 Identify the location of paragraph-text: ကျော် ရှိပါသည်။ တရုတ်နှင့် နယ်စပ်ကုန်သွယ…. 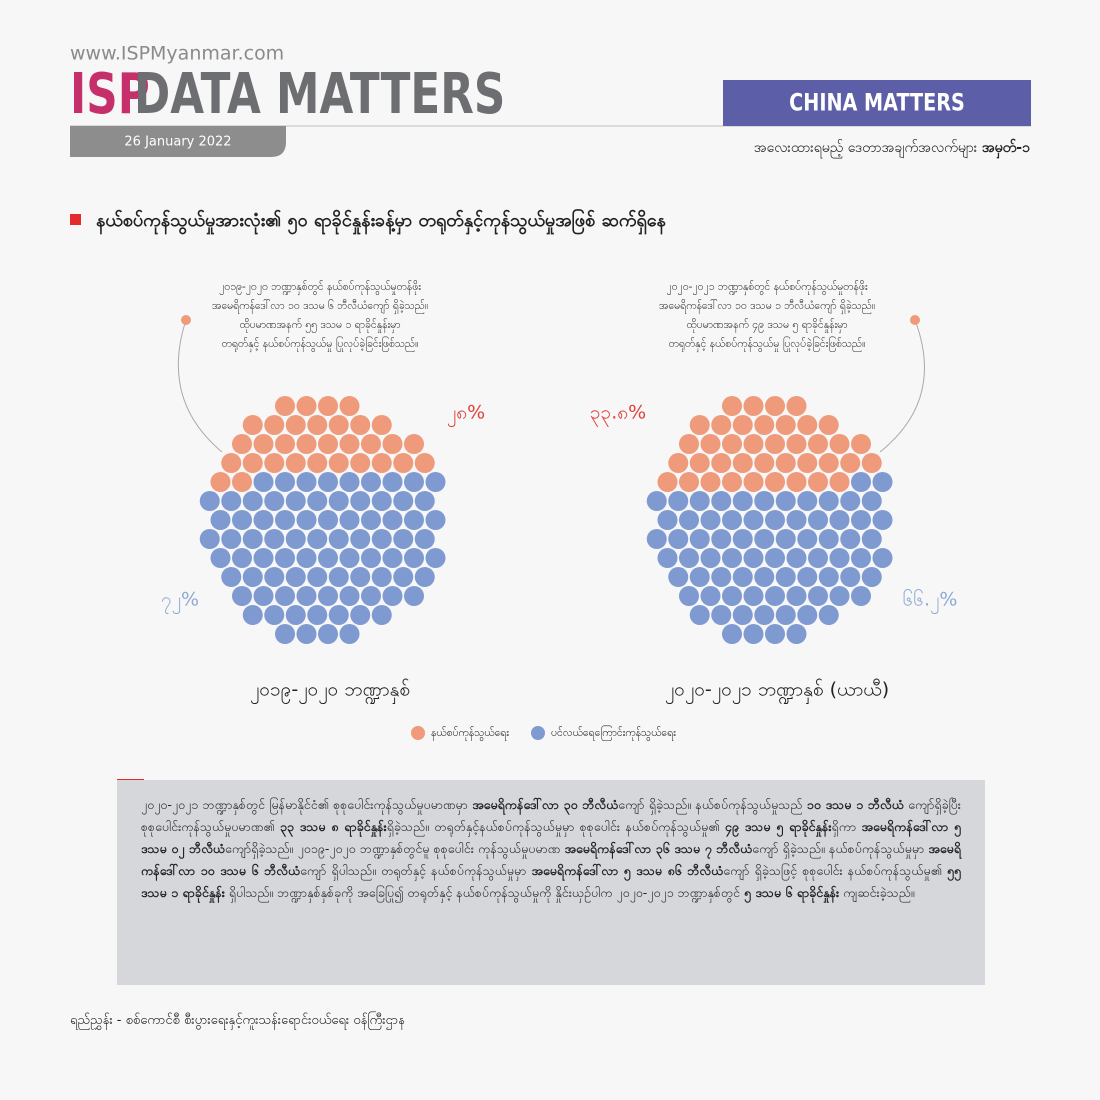
(416, 870).